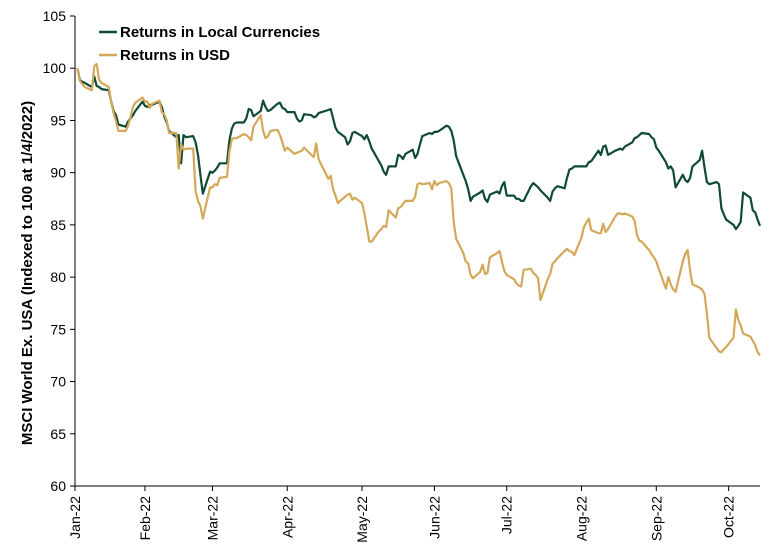  What do you see at coordinates (212, 518) in the screenshot?
I see `x-tick-label: Mar-22` at bounding box center [212, 518].